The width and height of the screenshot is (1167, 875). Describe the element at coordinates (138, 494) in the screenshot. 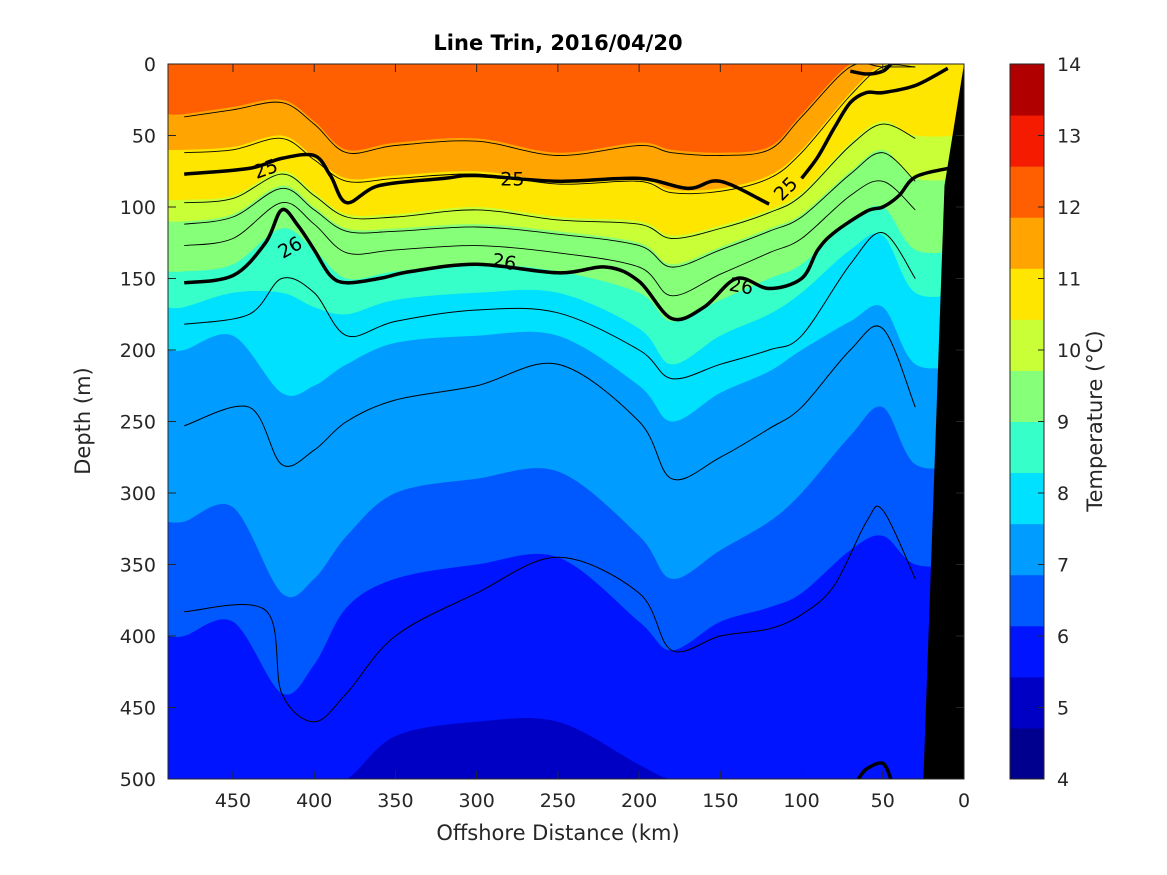

I see `y-tick-label: 300` at that location.